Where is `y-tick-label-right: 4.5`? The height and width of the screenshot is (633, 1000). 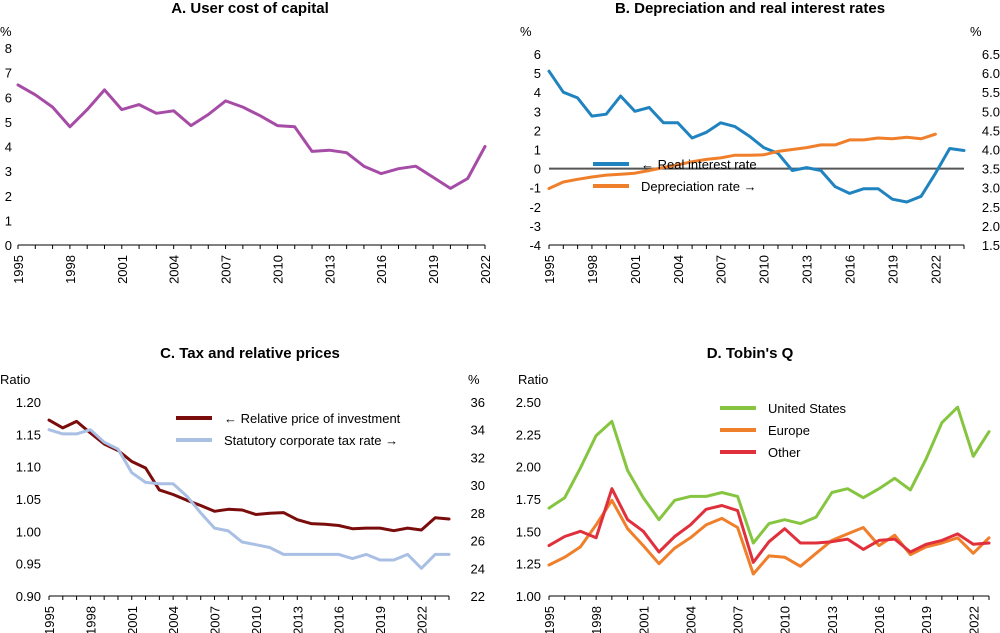
y-tick-label-right: 4.5 is located at coordinates (991, 130).